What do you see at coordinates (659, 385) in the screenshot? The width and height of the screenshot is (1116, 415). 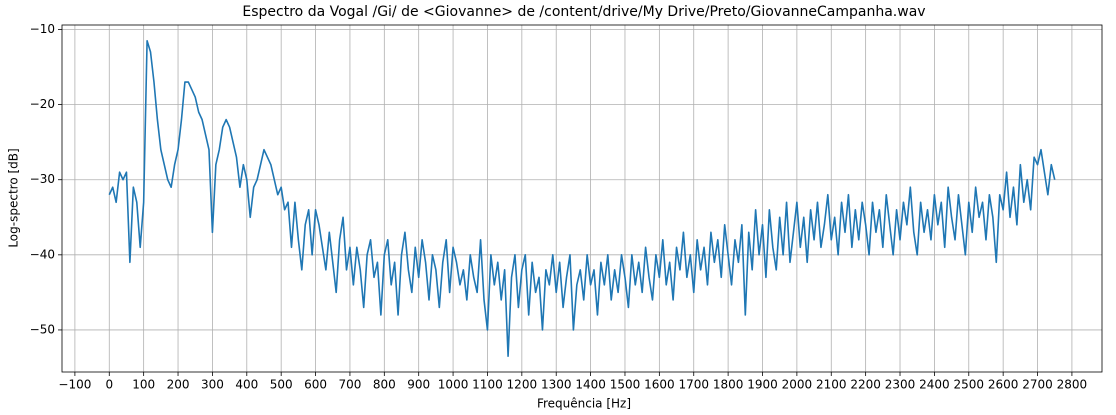 I see `x-tick-label: 1600` at bounding box center [659, 385].